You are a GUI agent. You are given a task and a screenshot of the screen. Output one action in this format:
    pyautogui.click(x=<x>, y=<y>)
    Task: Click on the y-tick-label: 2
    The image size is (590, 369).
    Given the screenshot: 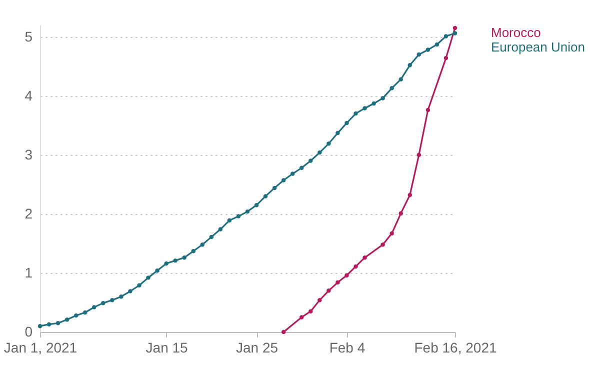 What is the action you would take?
    pyautogui.click(x=28, y=213)
    